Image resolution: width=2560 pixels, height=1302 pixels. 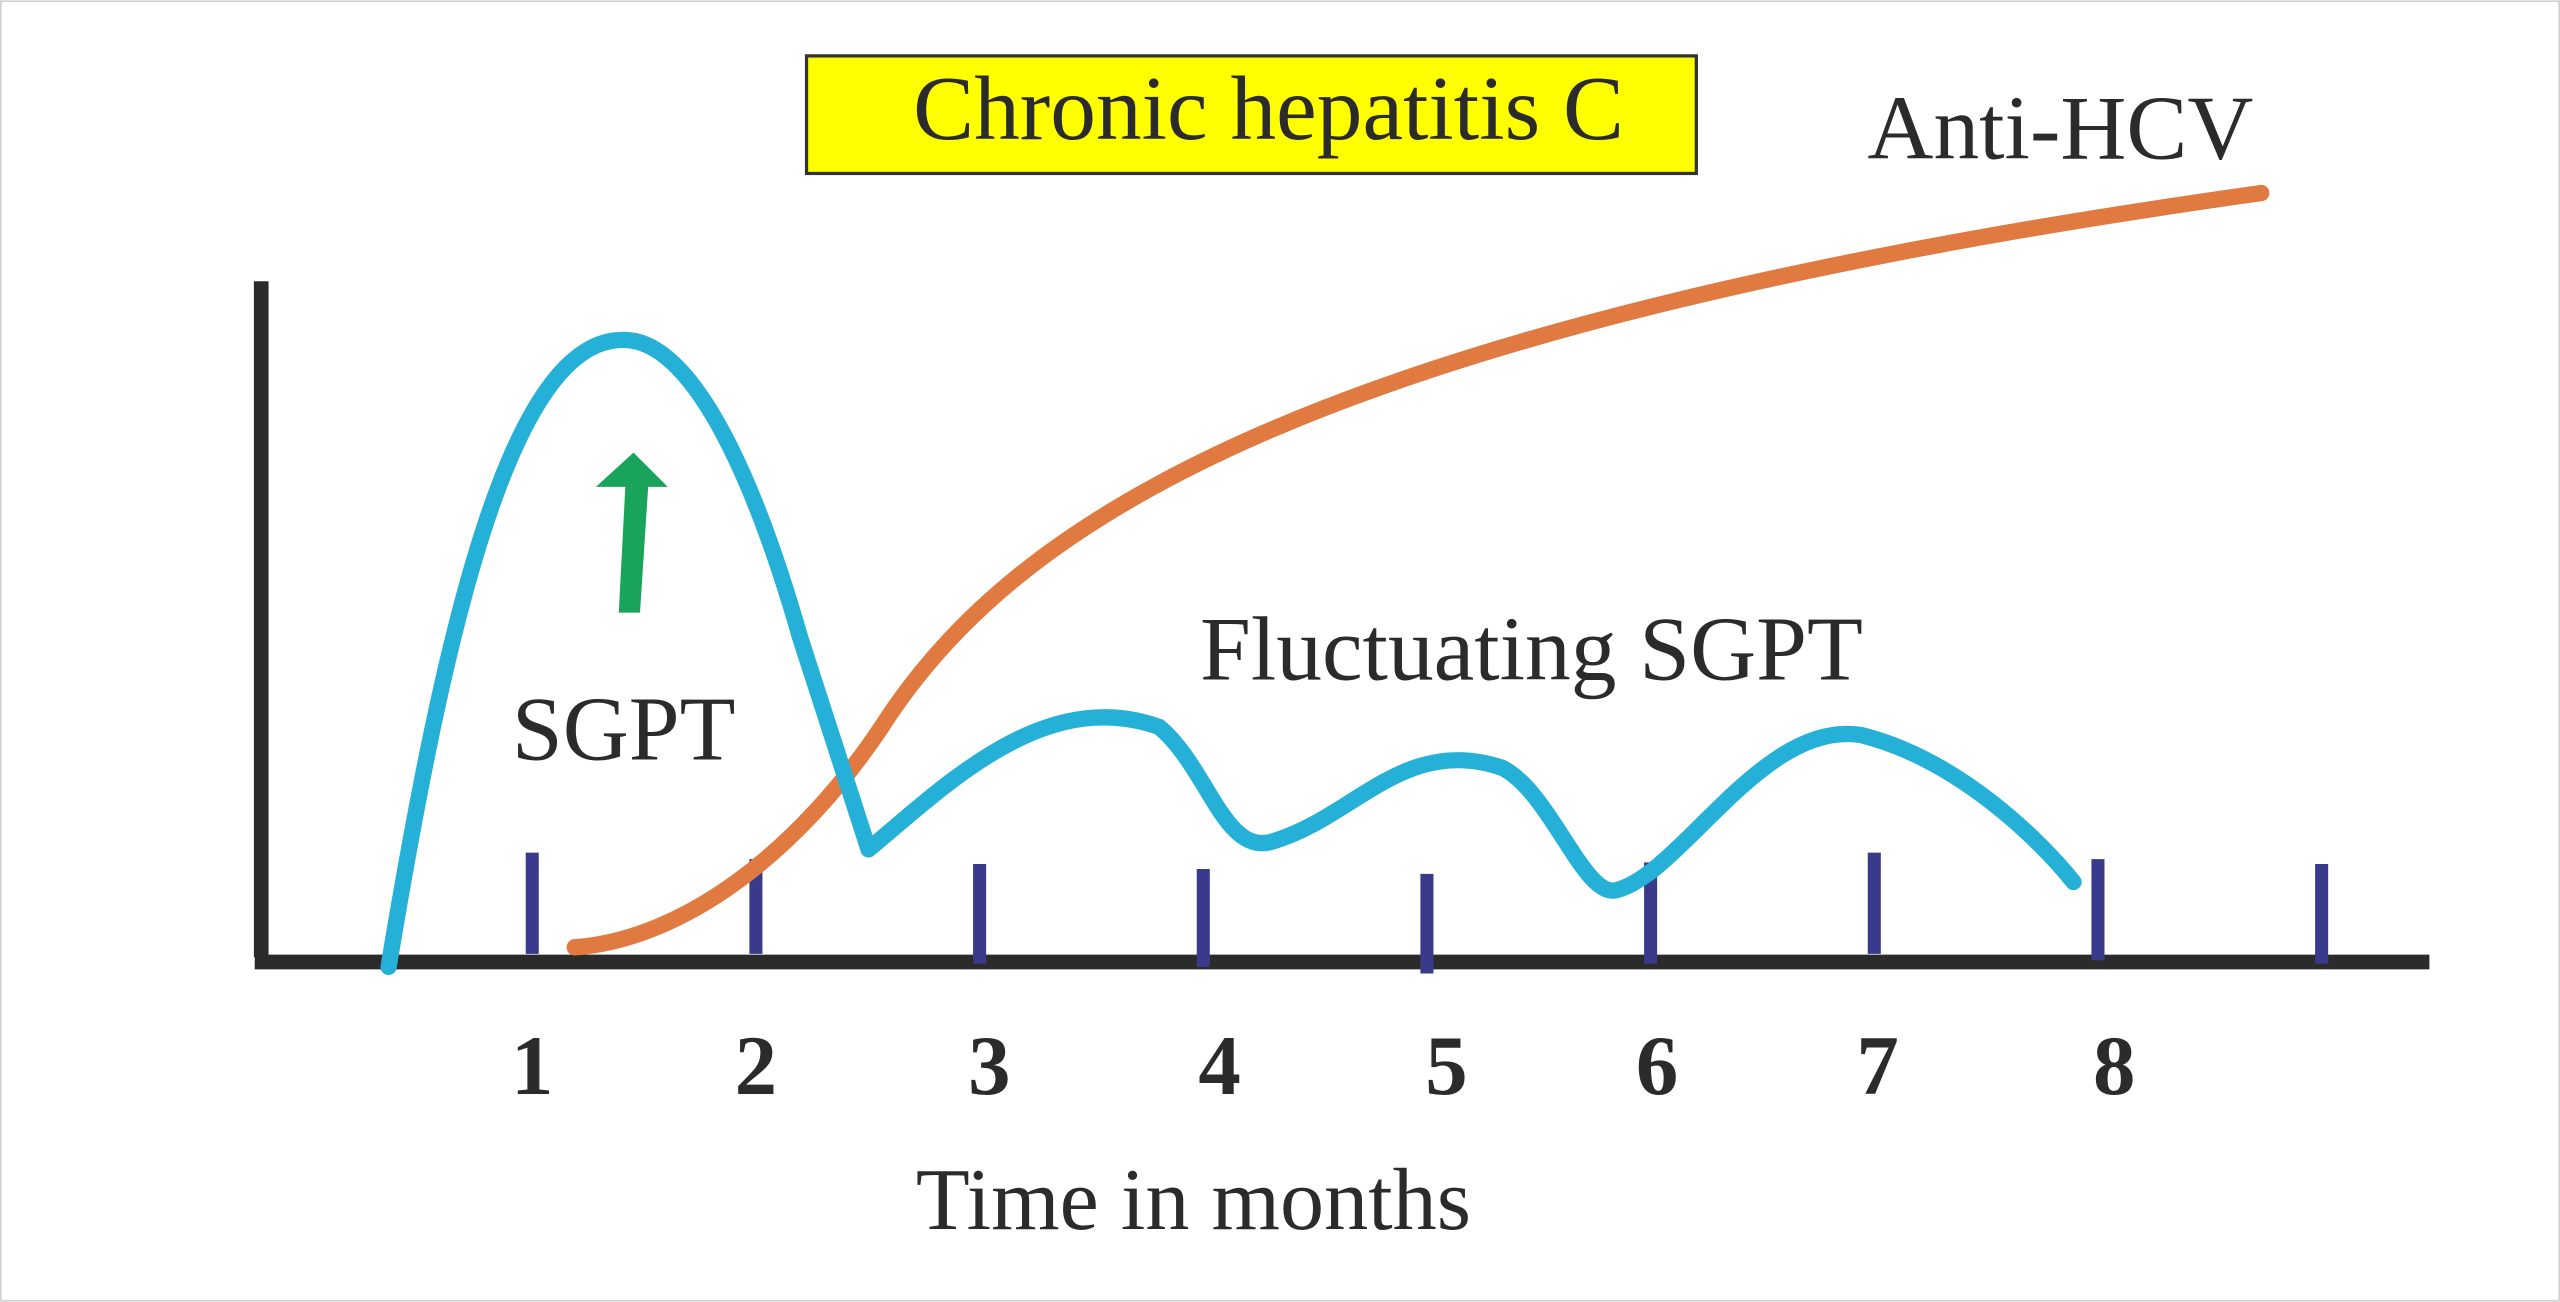 I want to click on sgpt-label: SGPT, so click(x=624, y=728).